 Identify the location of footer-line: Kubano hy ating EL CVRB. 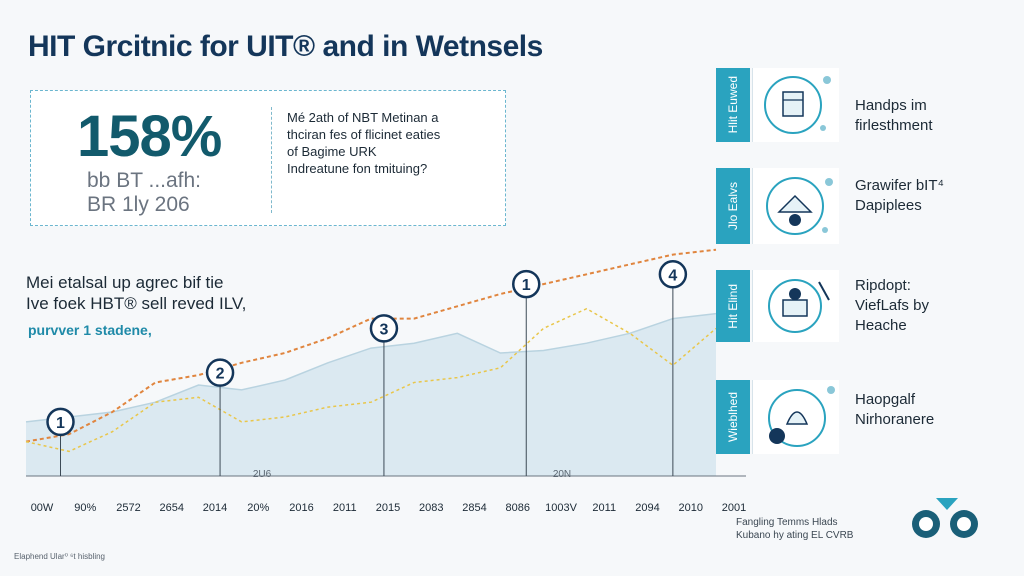
(795, 535).